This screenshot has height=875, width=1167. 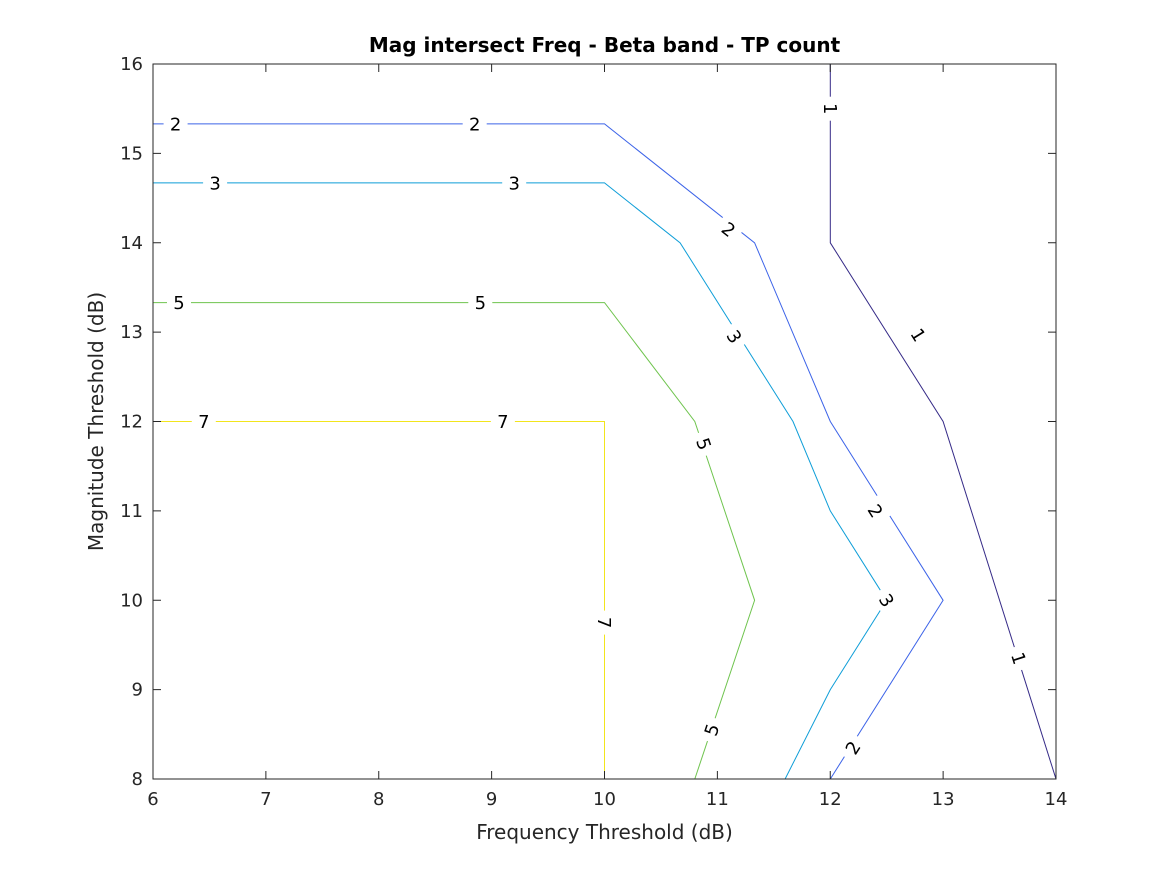 What do you see at coordinates (491, 799) in the screenshot?
I see `x-tick-label: 9` at bounding box center [491, 799].